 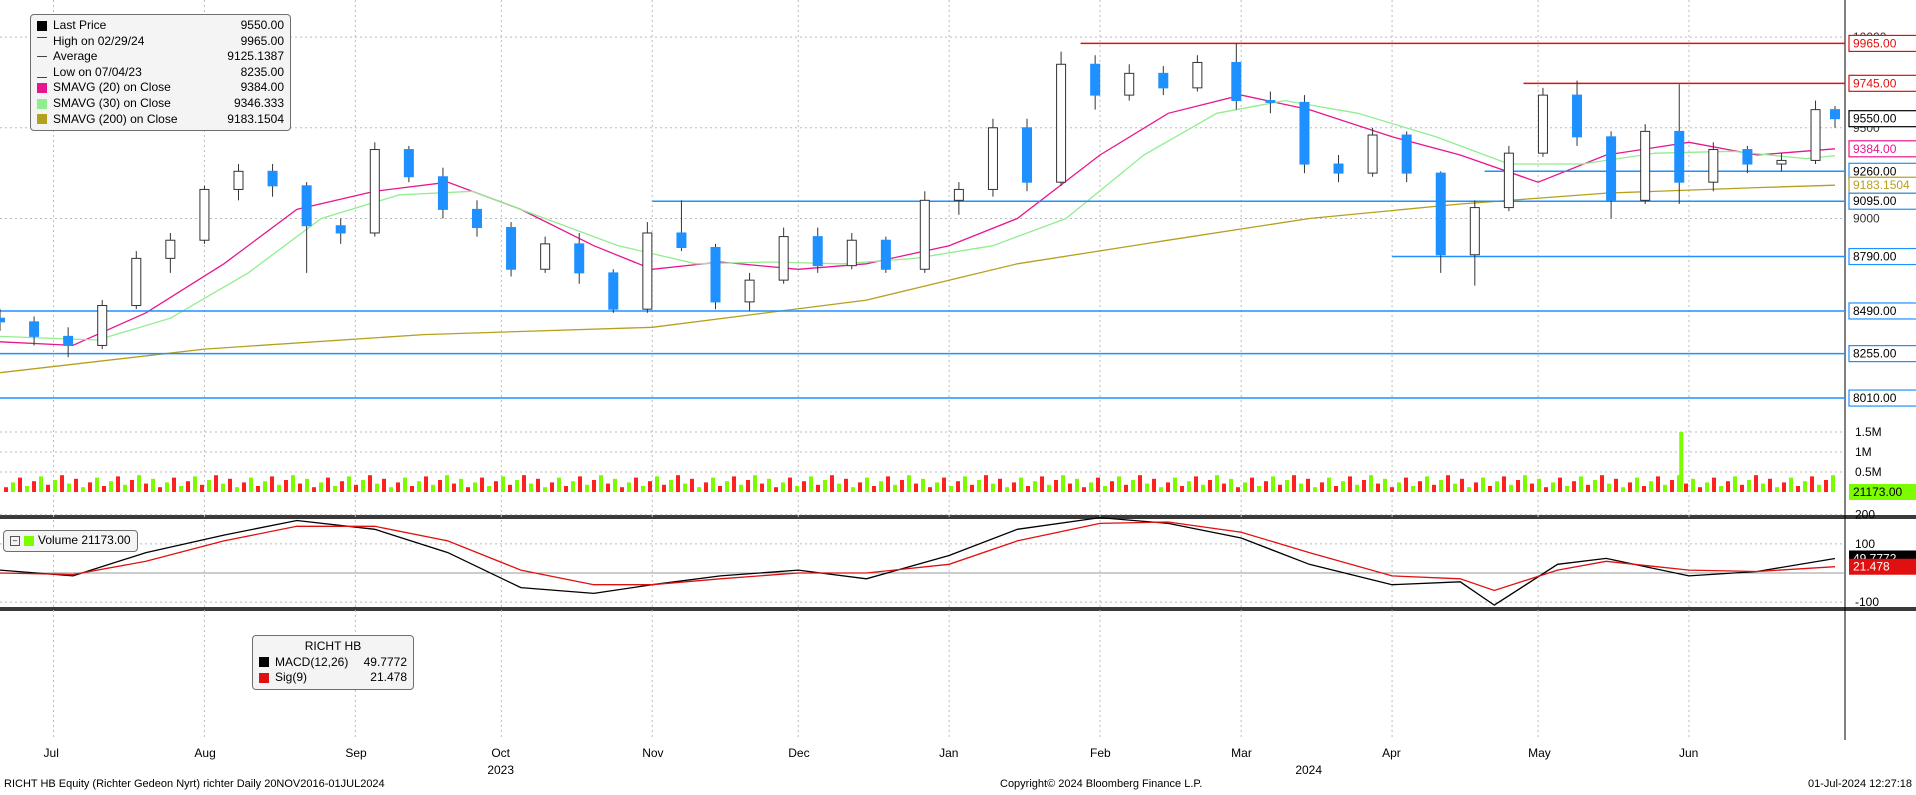 What do you see at coordinates (160, 104) in the screenshot?
I see `legend-row-smavg30: SMAVG (30) on Close 9346.333` at bounding box center [160, 104].